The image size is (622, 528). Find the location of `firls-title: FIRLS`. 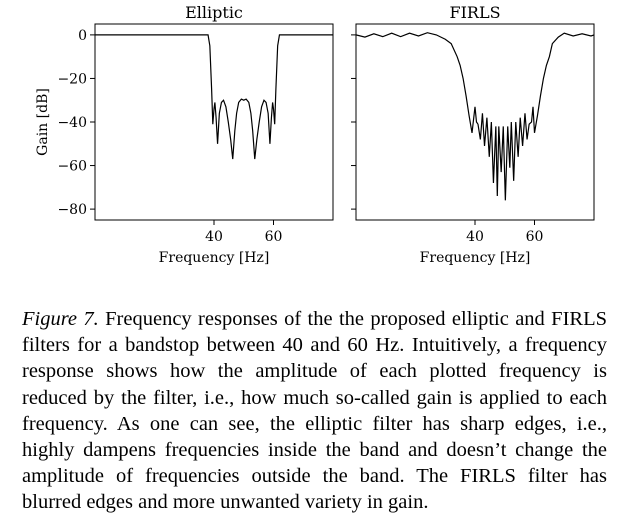

firls-title: FIRLS is located at coordinates (474, 12).